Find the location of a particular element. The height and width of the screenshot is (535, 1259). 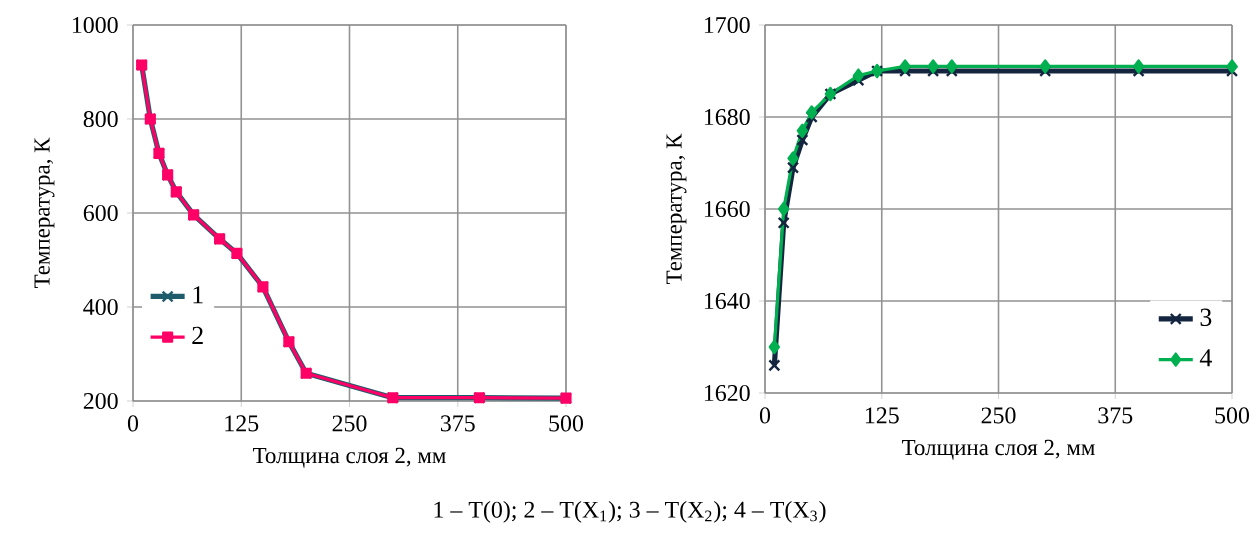

y-tick-label: 600 is located at coordinates (100, 213).